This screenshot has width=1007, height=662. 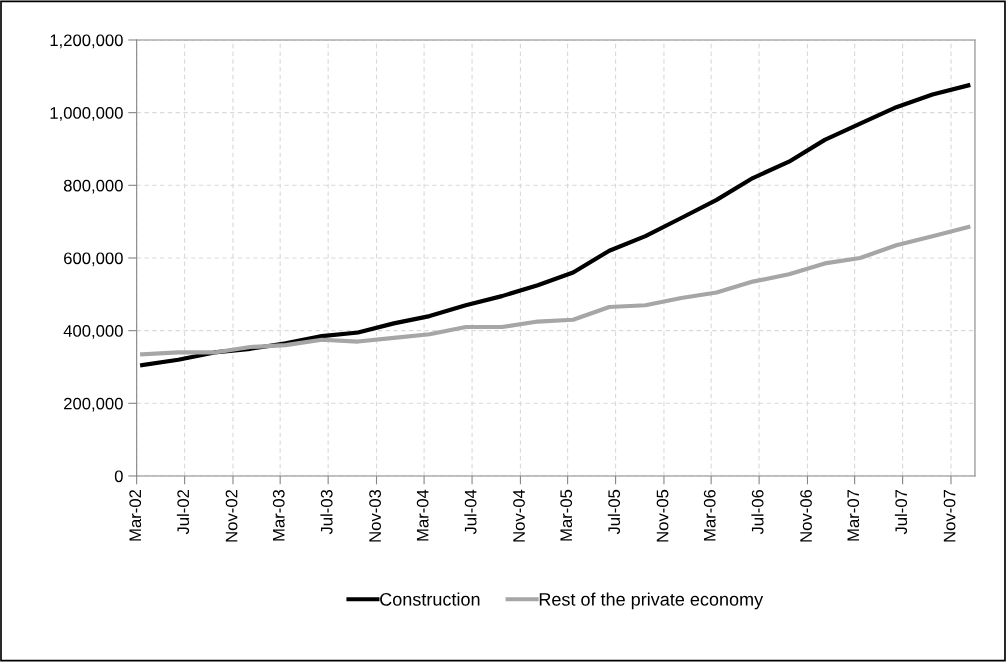 What do you see at coordinates (853, 515) in the screenshot?
I see `x-tick-label: Mar-07` at bounding box center [853, 515].